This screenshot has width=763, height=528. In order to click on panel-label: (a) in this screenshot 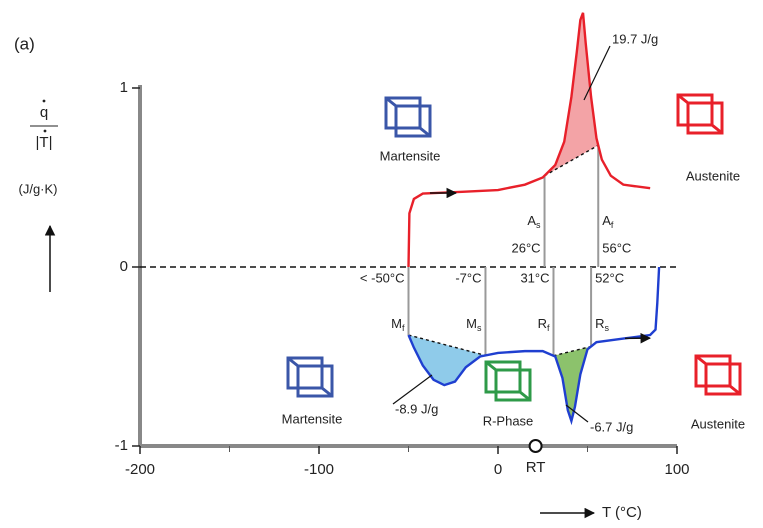, I will do `click(24, 43)`.